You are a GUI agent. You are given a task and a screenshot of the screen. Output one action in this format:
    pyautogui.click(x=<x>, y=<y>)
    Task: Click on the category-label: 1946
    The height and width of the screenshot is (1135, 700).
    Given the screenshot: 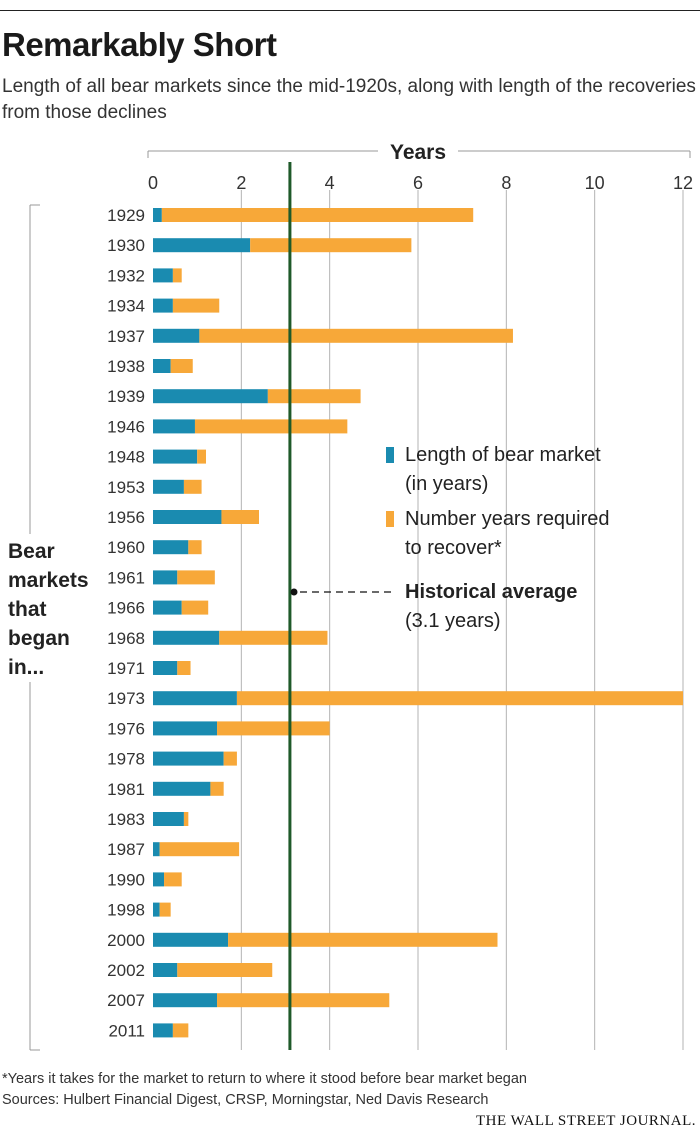 What is the action you would take?
    pyautogui.click(x=126, y=426)
    